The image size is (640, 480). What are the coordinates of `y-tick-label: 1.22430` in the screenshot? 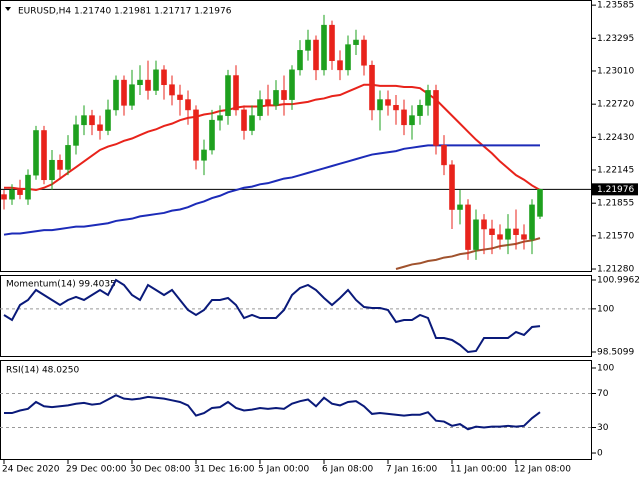 It's located at (615, 138).